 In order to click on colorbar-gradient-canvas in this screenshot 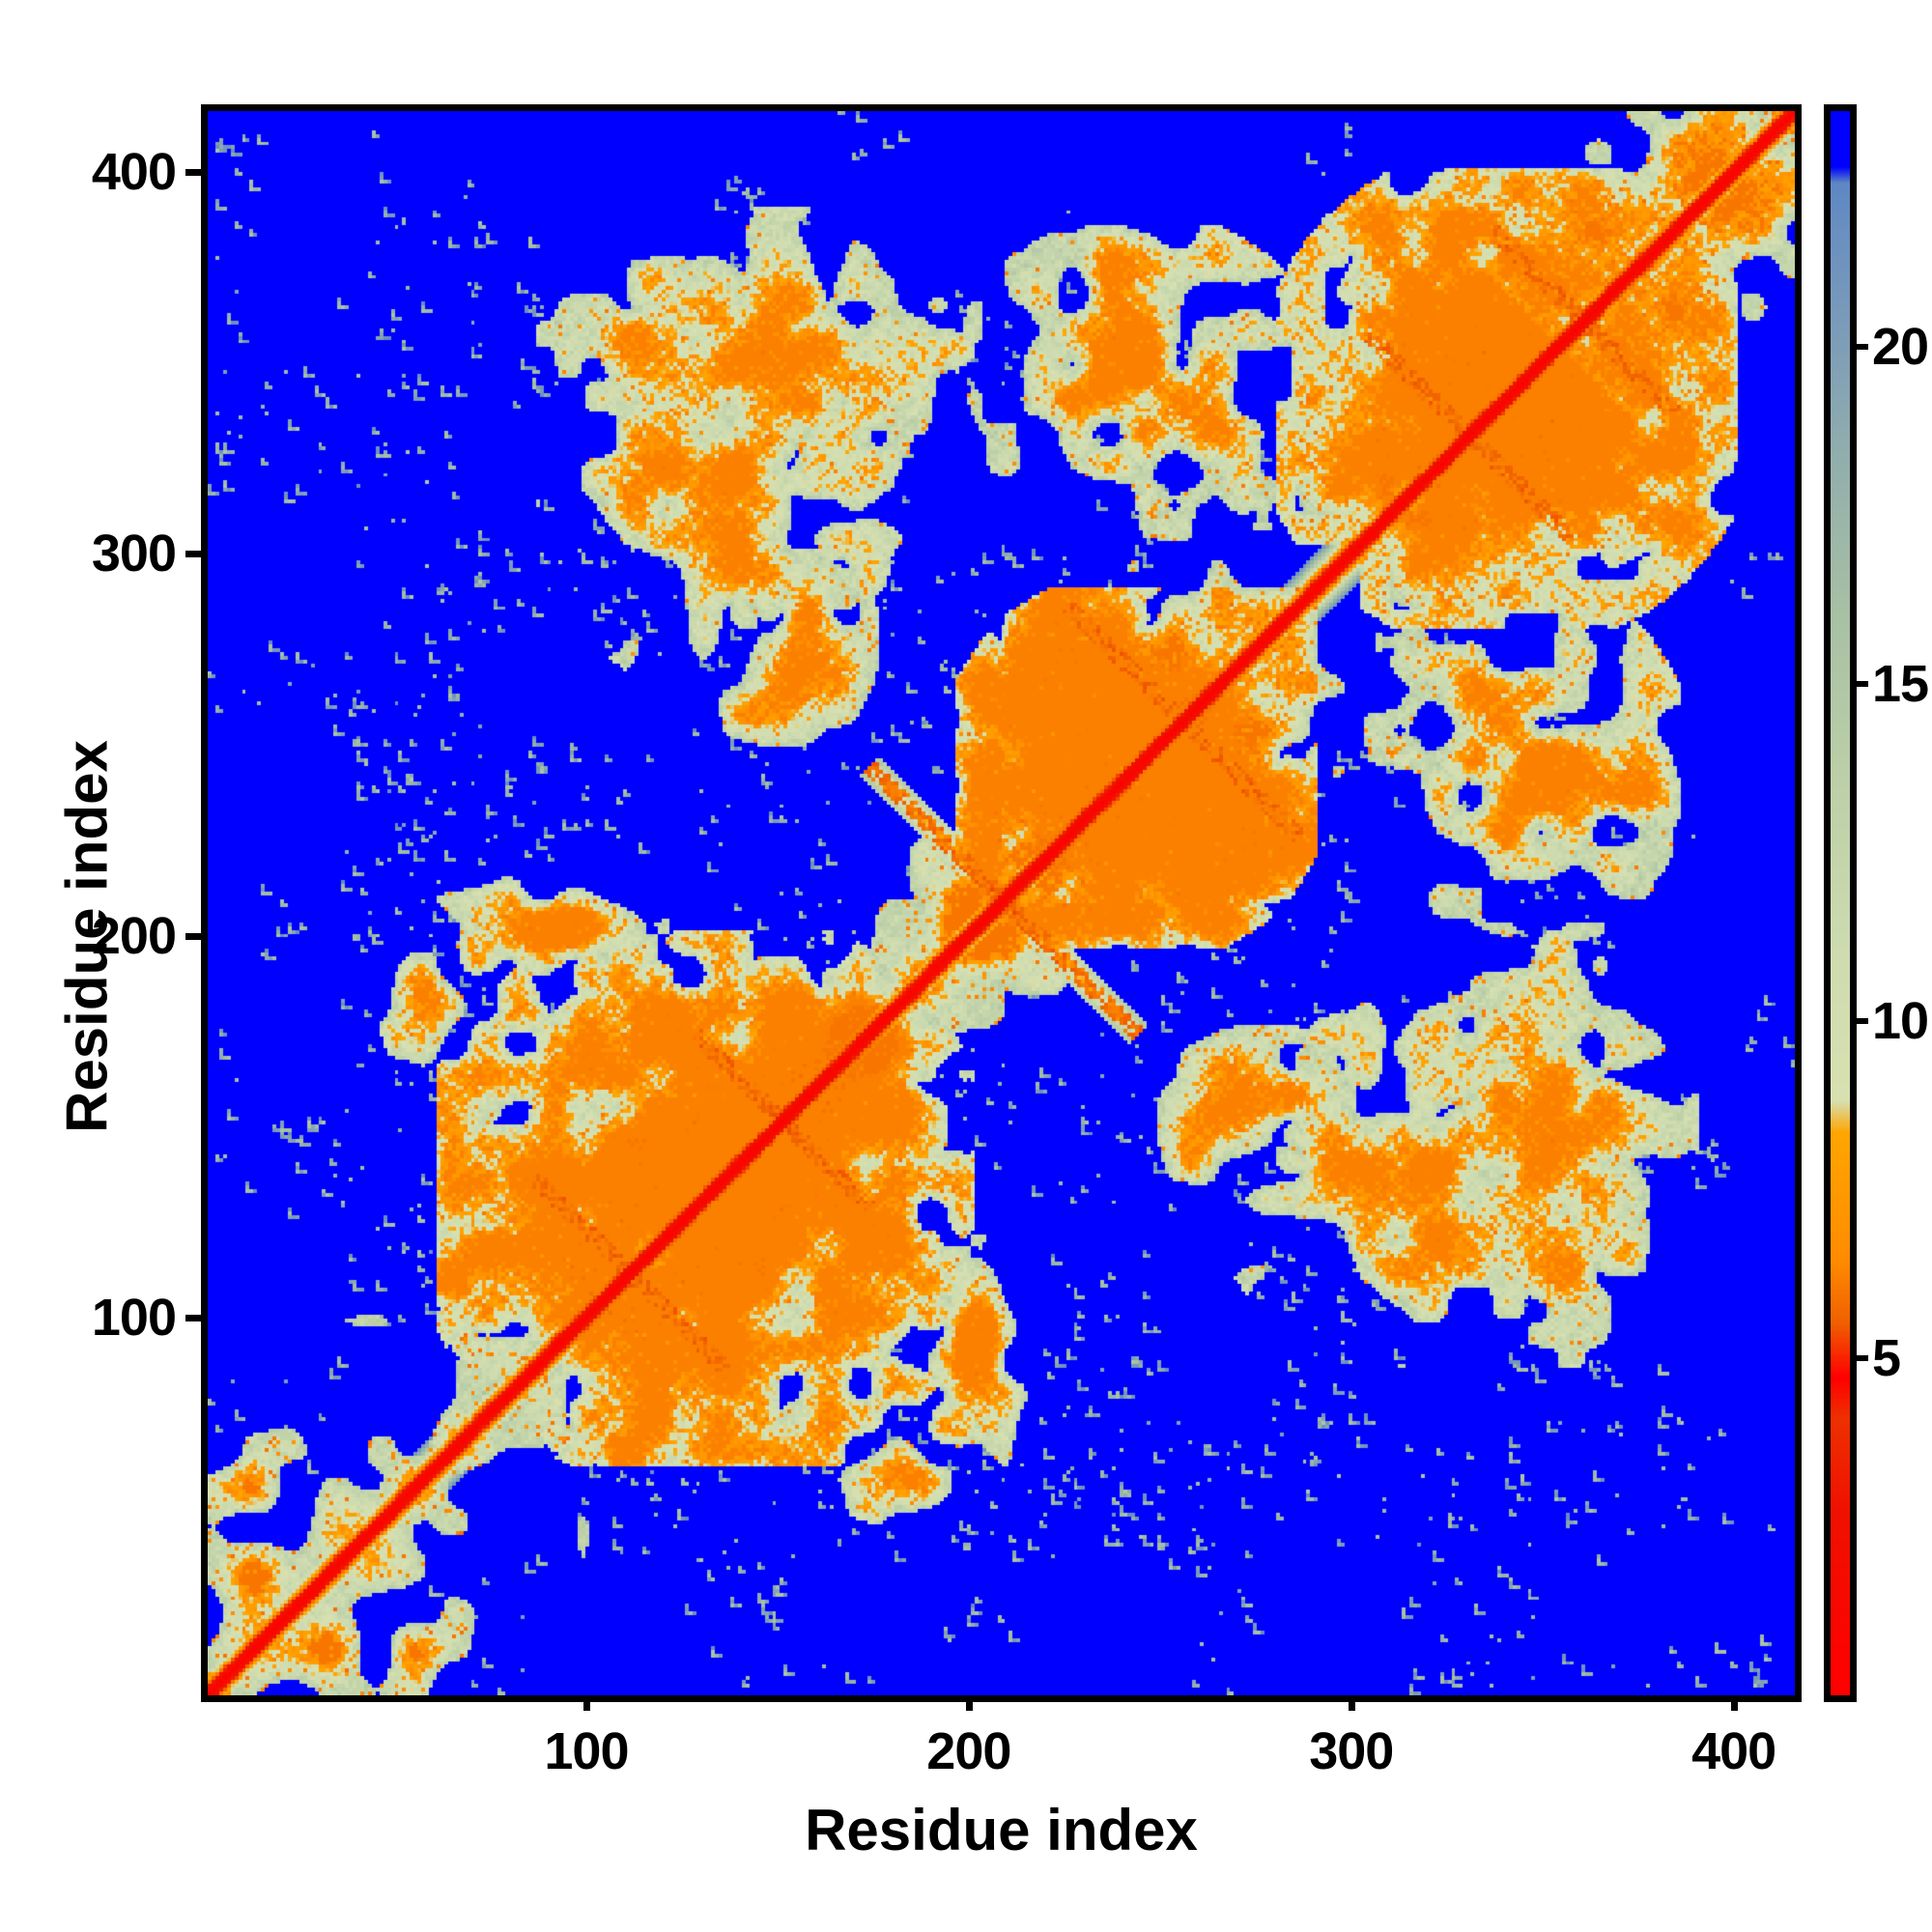, I will do `click(1840, 903)`.